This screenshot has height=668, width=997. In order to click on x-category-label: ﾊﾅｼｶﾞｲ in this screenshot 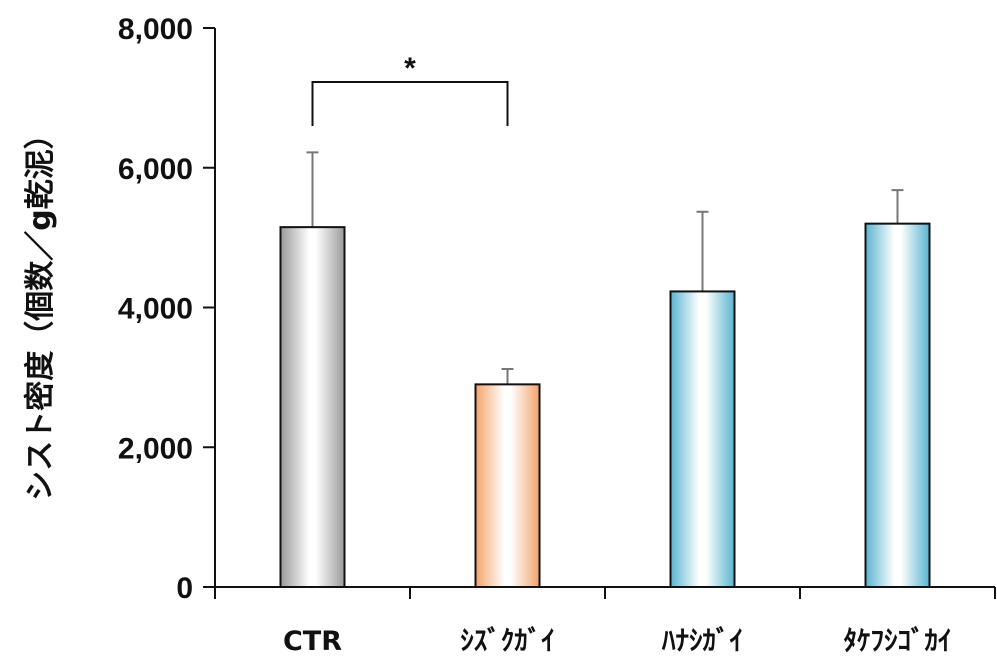, I will do `click(702, 641)`.